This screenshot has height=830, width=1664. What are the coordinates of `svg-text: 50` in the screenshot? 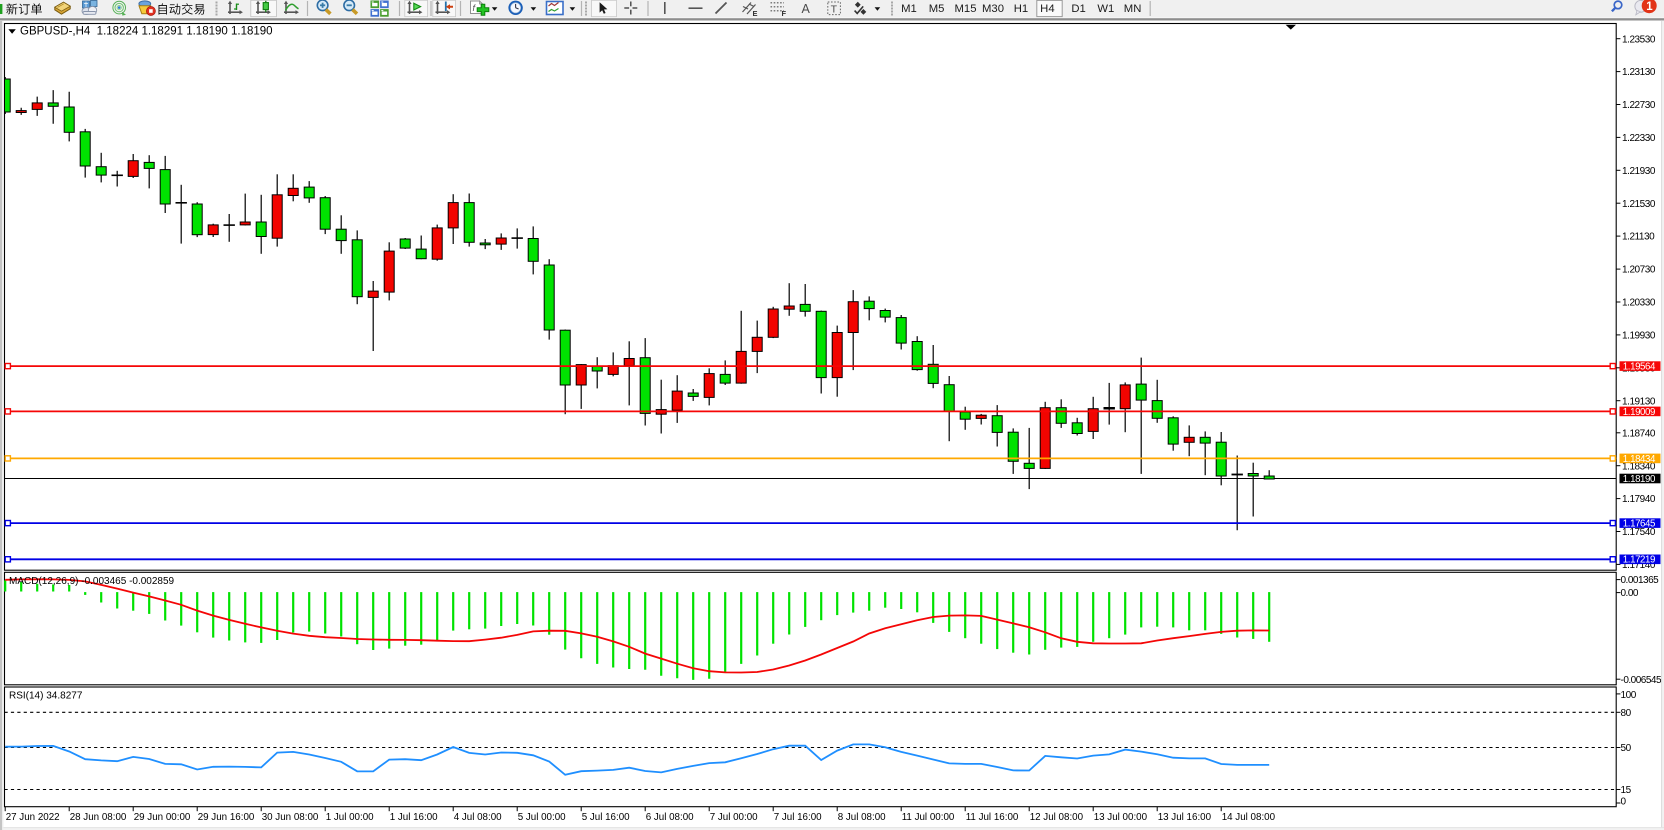 It's located at (1626, 748).